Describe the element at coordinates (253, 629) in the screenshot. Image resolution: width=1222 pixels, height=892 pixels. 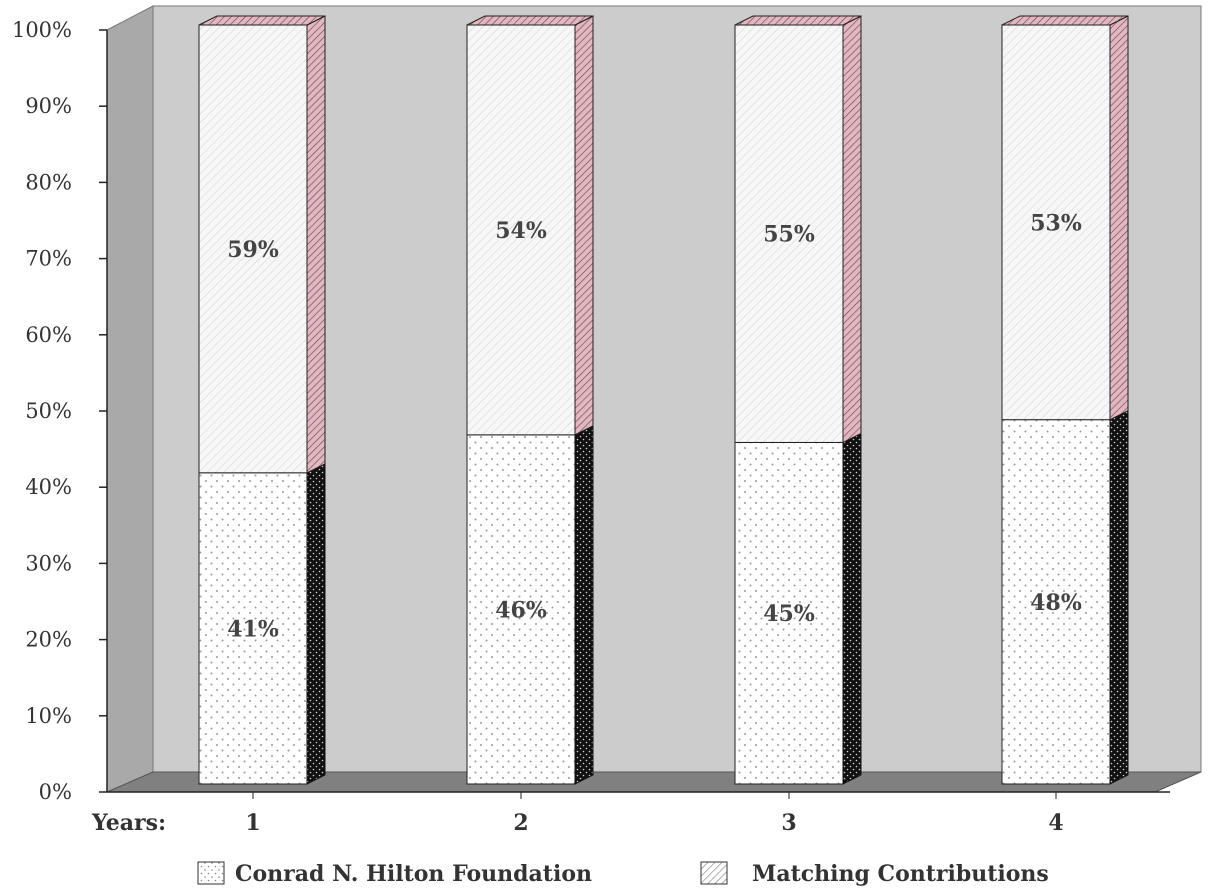
I see `data-label-hilton: 41%` at that location.